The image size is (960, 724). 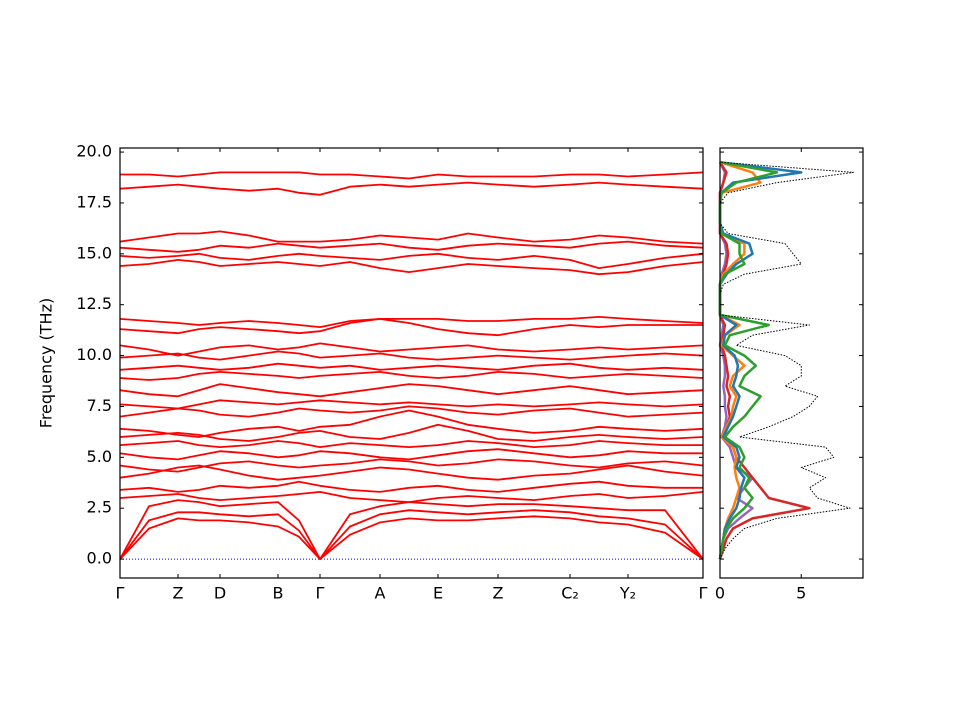 I want to click on x-tick-label: C₂, so click(x=570, y=593).